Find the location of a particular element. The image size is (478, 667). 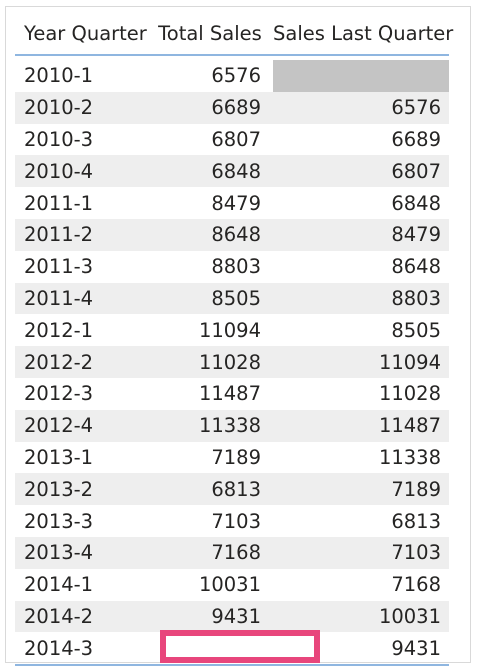

table-row: 2013-1 7189 11338 is located at coordinates (232, 458).